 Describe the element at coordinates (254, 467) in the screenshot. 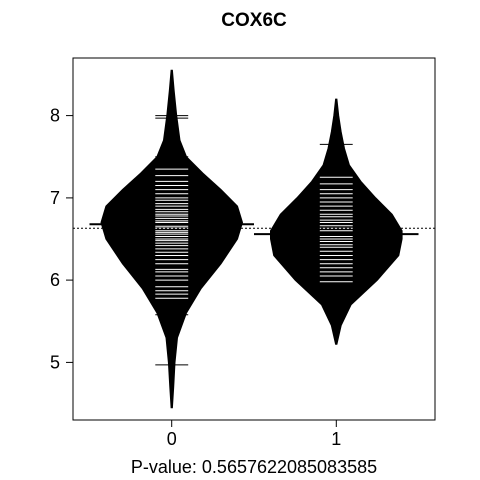

I see `x-axis-label: P-value: 0.5657622085083585` at that location.